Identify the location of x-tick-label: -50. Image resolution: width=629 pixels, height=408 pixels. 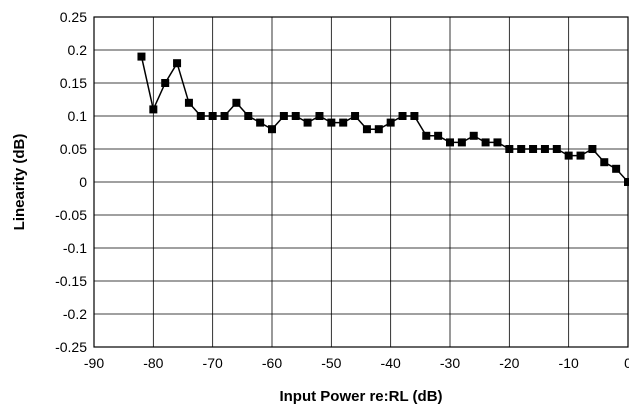
(331, 363).